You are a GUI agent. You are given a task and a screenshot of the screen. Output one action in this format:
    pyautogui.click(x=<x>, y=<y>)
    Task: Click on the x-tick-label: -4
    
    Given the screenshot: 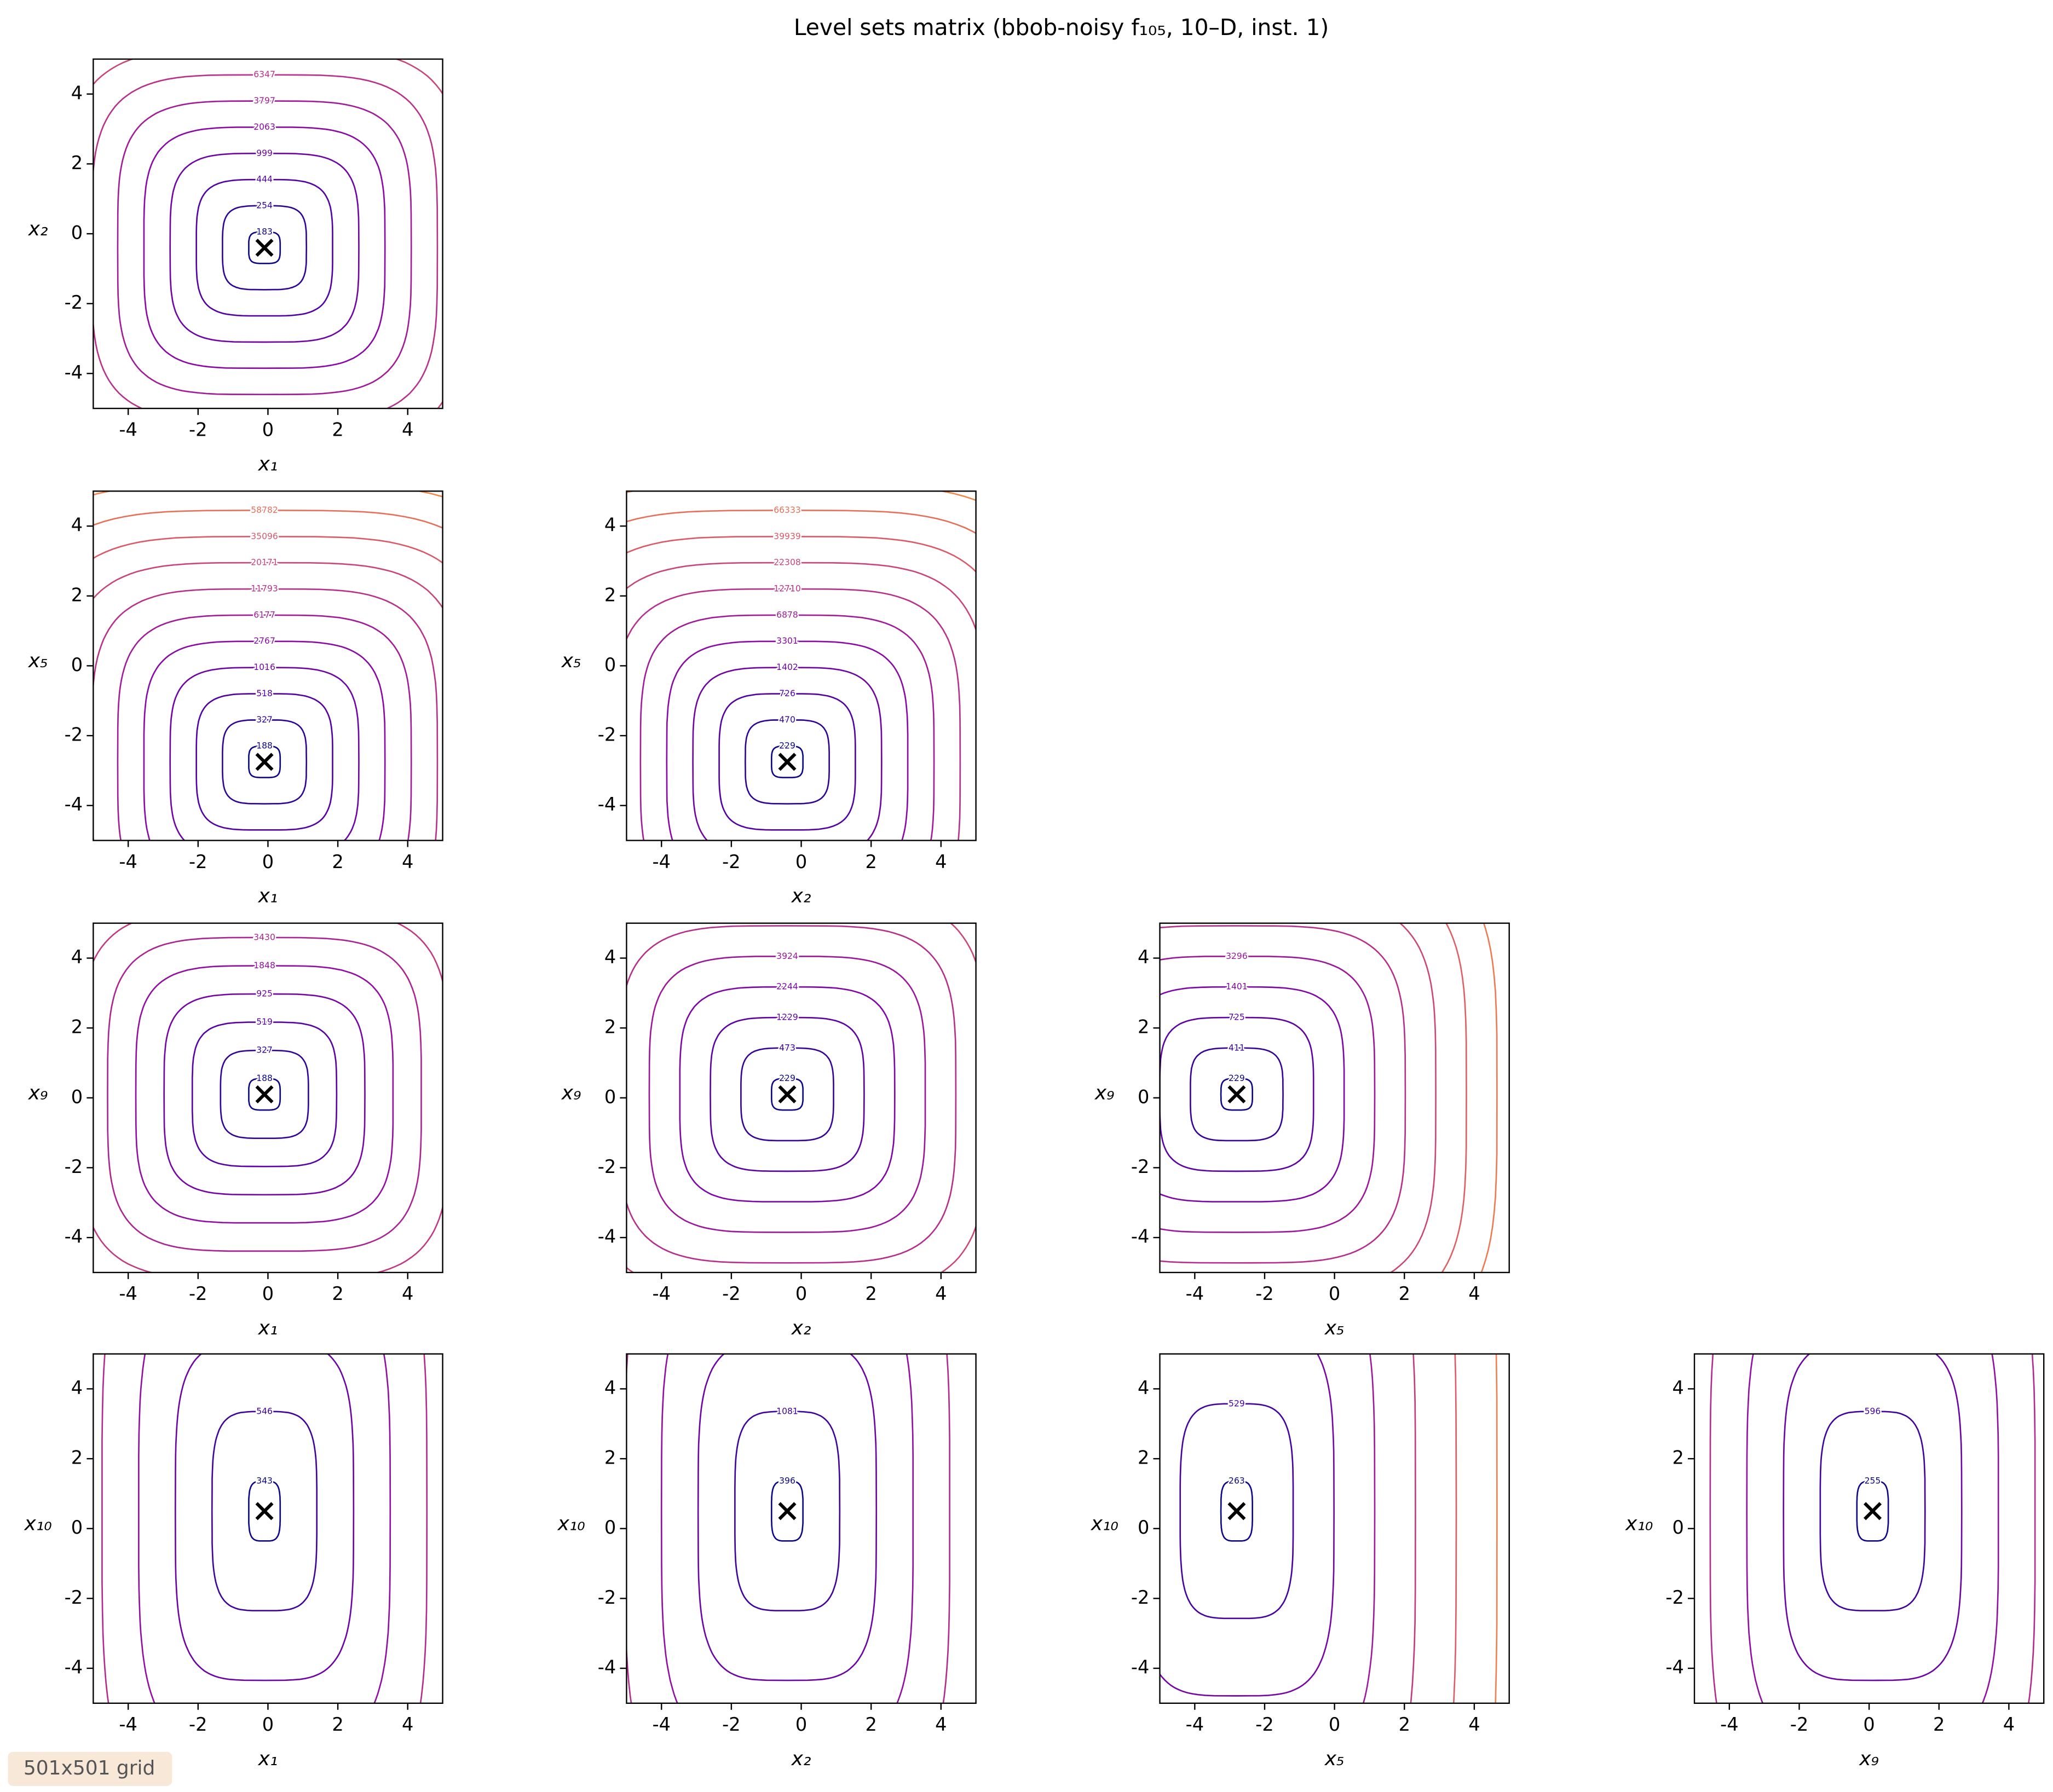 What is the action you would take?
    pyautogui.click(x=128, y=861)
    